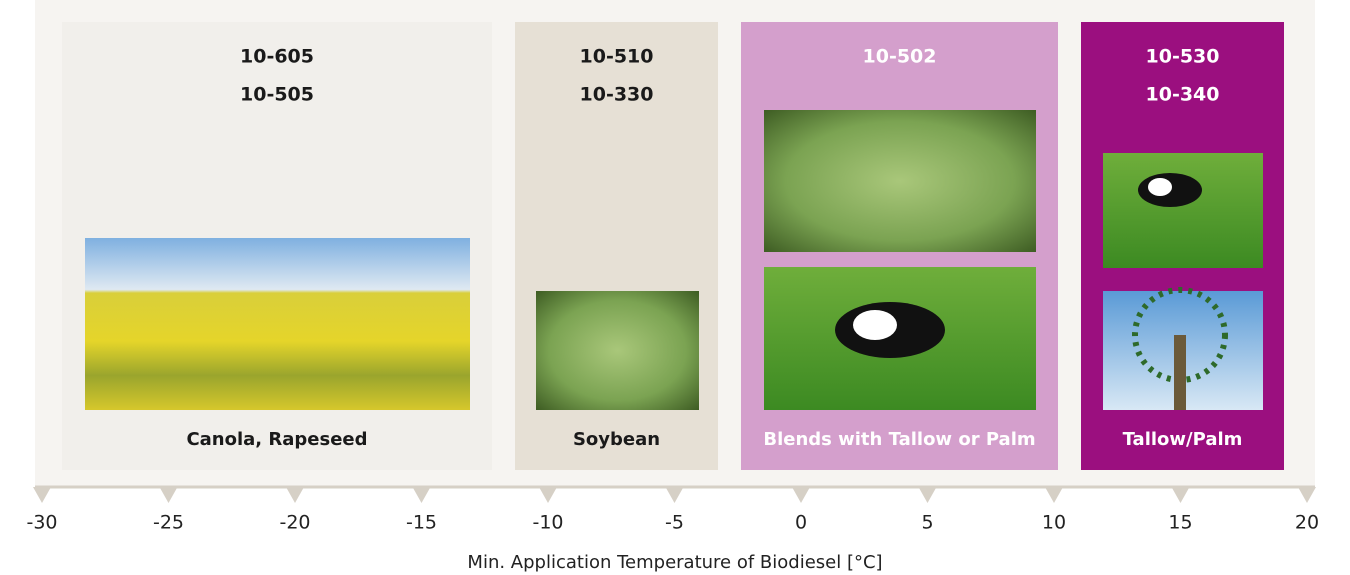 This screenshot has width=1350, height=575. I want to click on column-label: Canola, Rapeseed, so click(276, 439).